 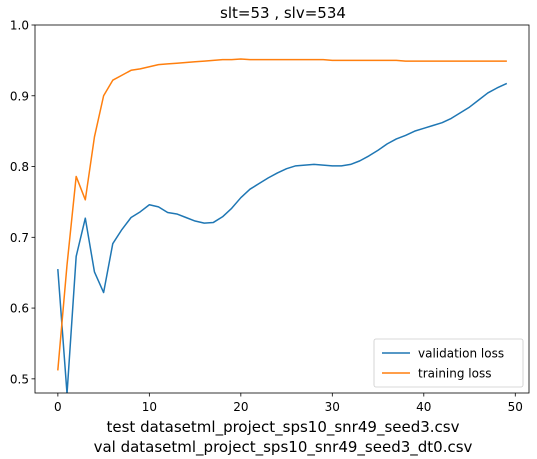 What do you see at coordinates (332, 407) in the screenshot?
I see `x-tick-label: 30` at bounding box center [332, 407].